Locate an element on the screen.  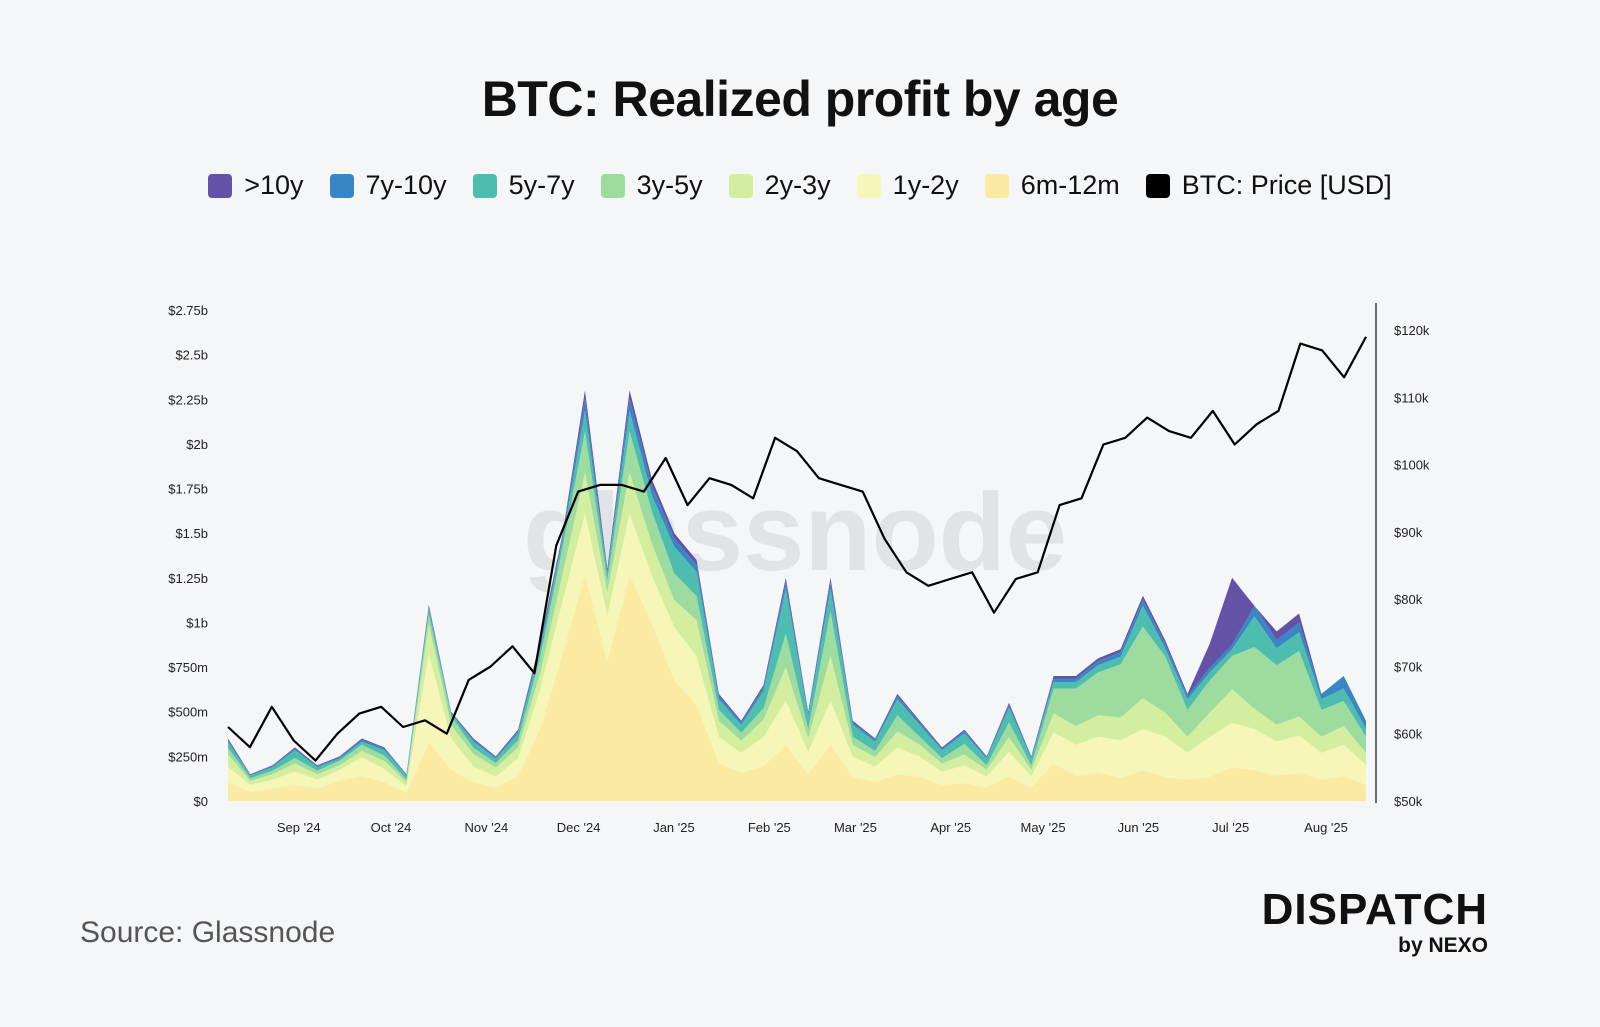
legend-label: >10y is located at coordinates (274, 185).